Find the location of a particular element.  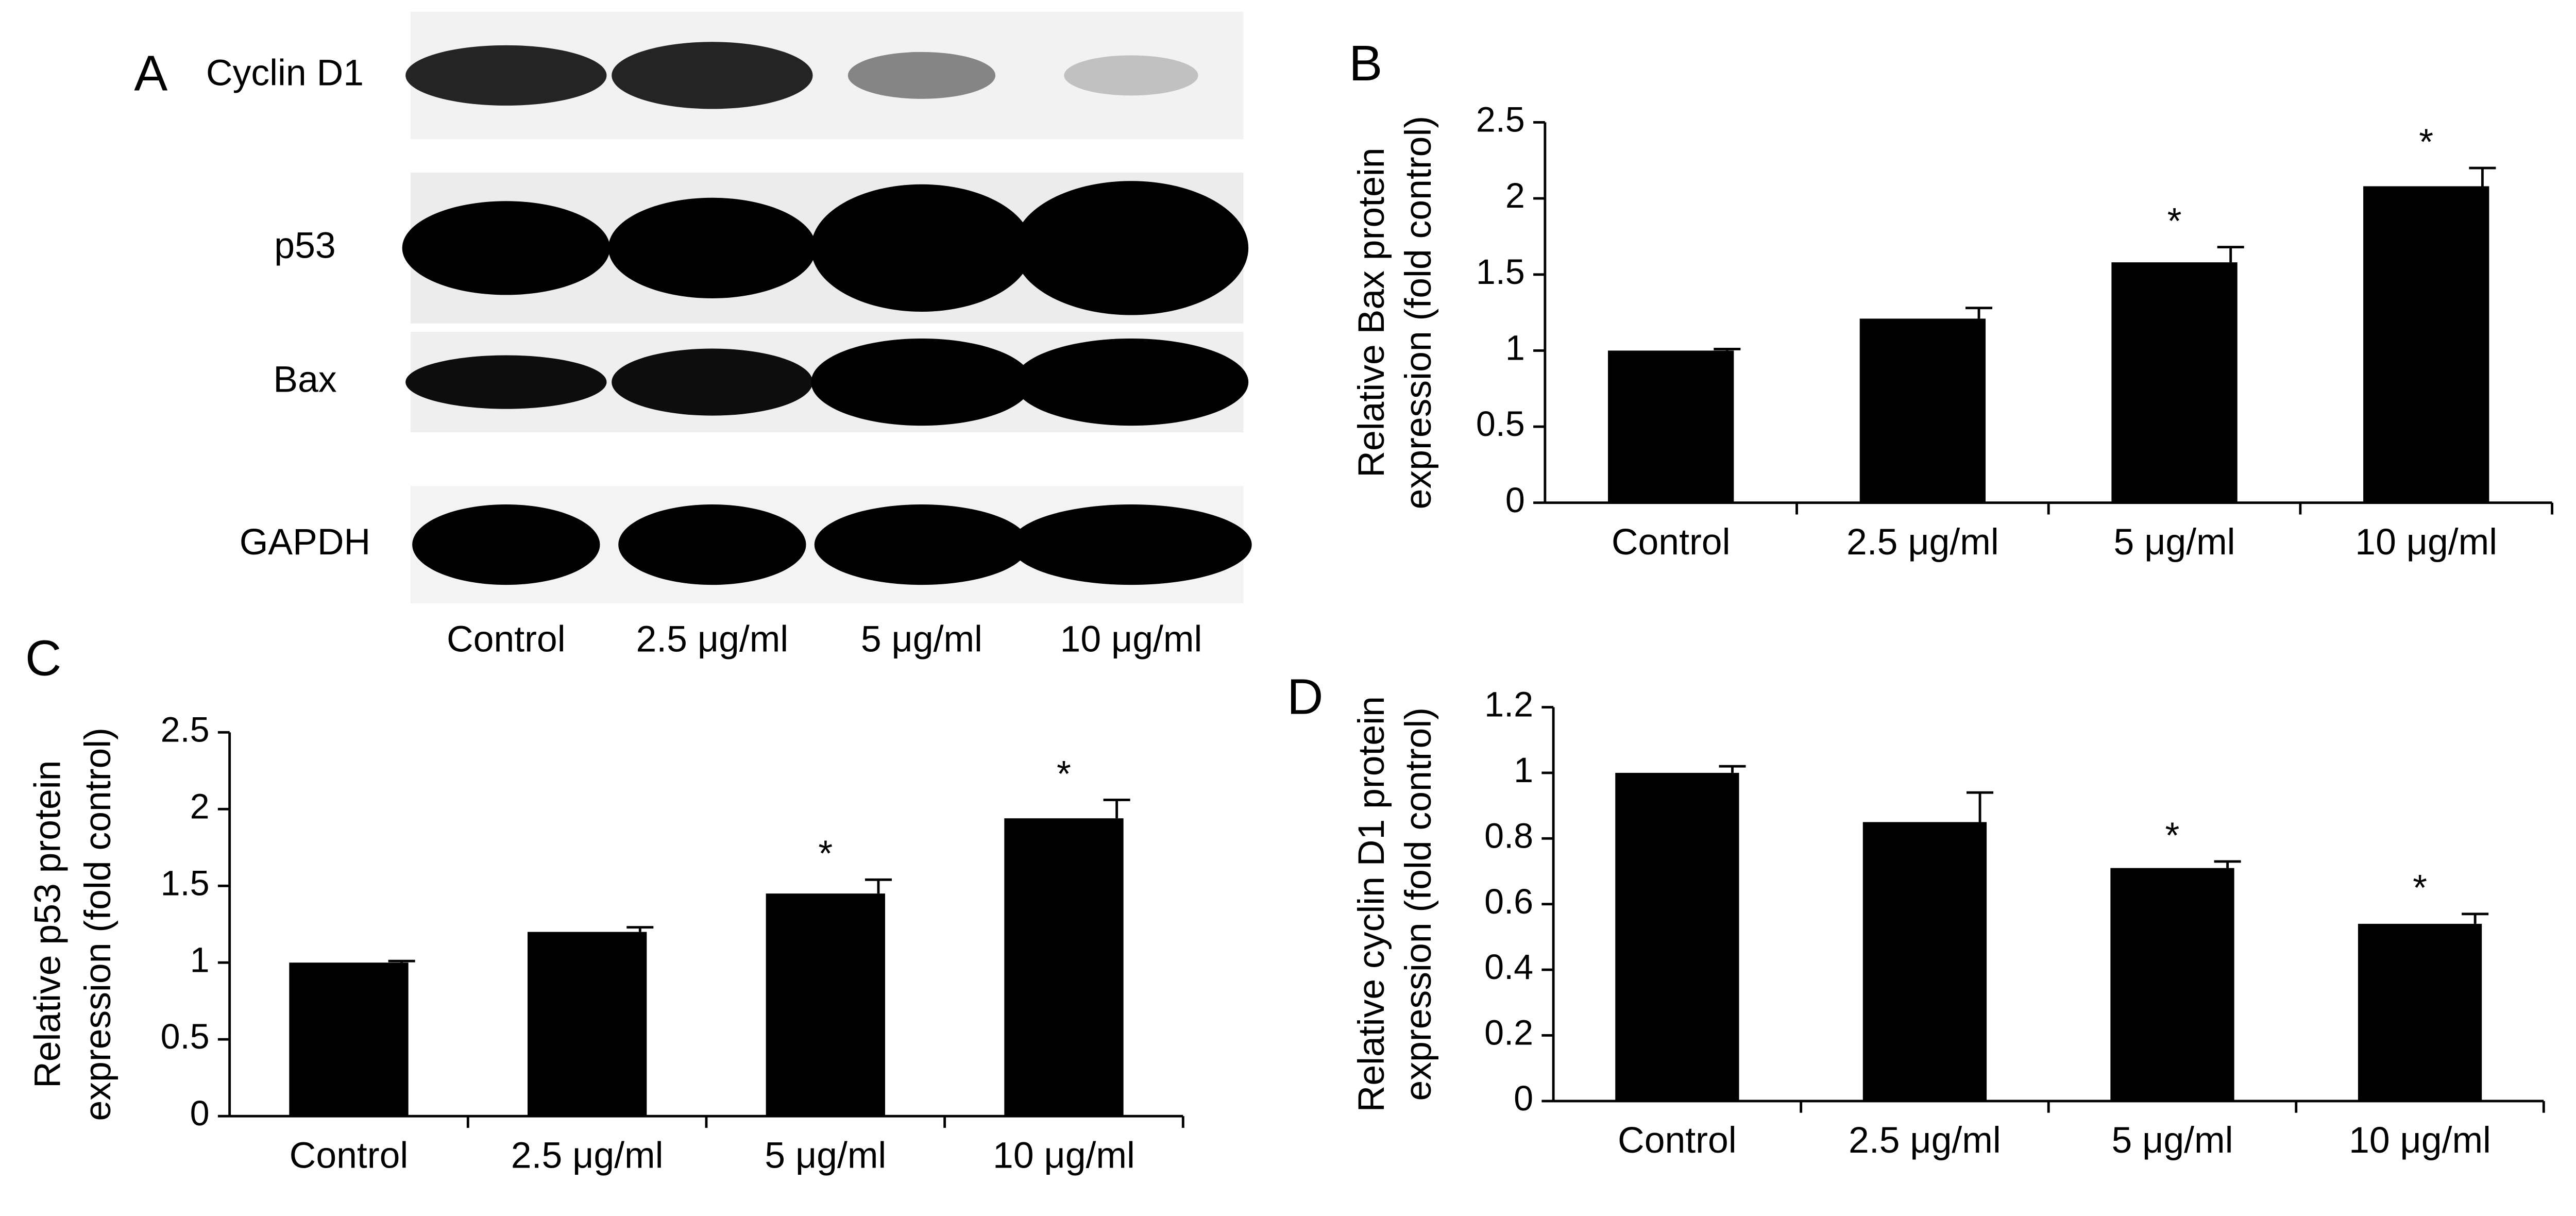

y-tick-label: 0.4 is located at coordinates (1508, 967).